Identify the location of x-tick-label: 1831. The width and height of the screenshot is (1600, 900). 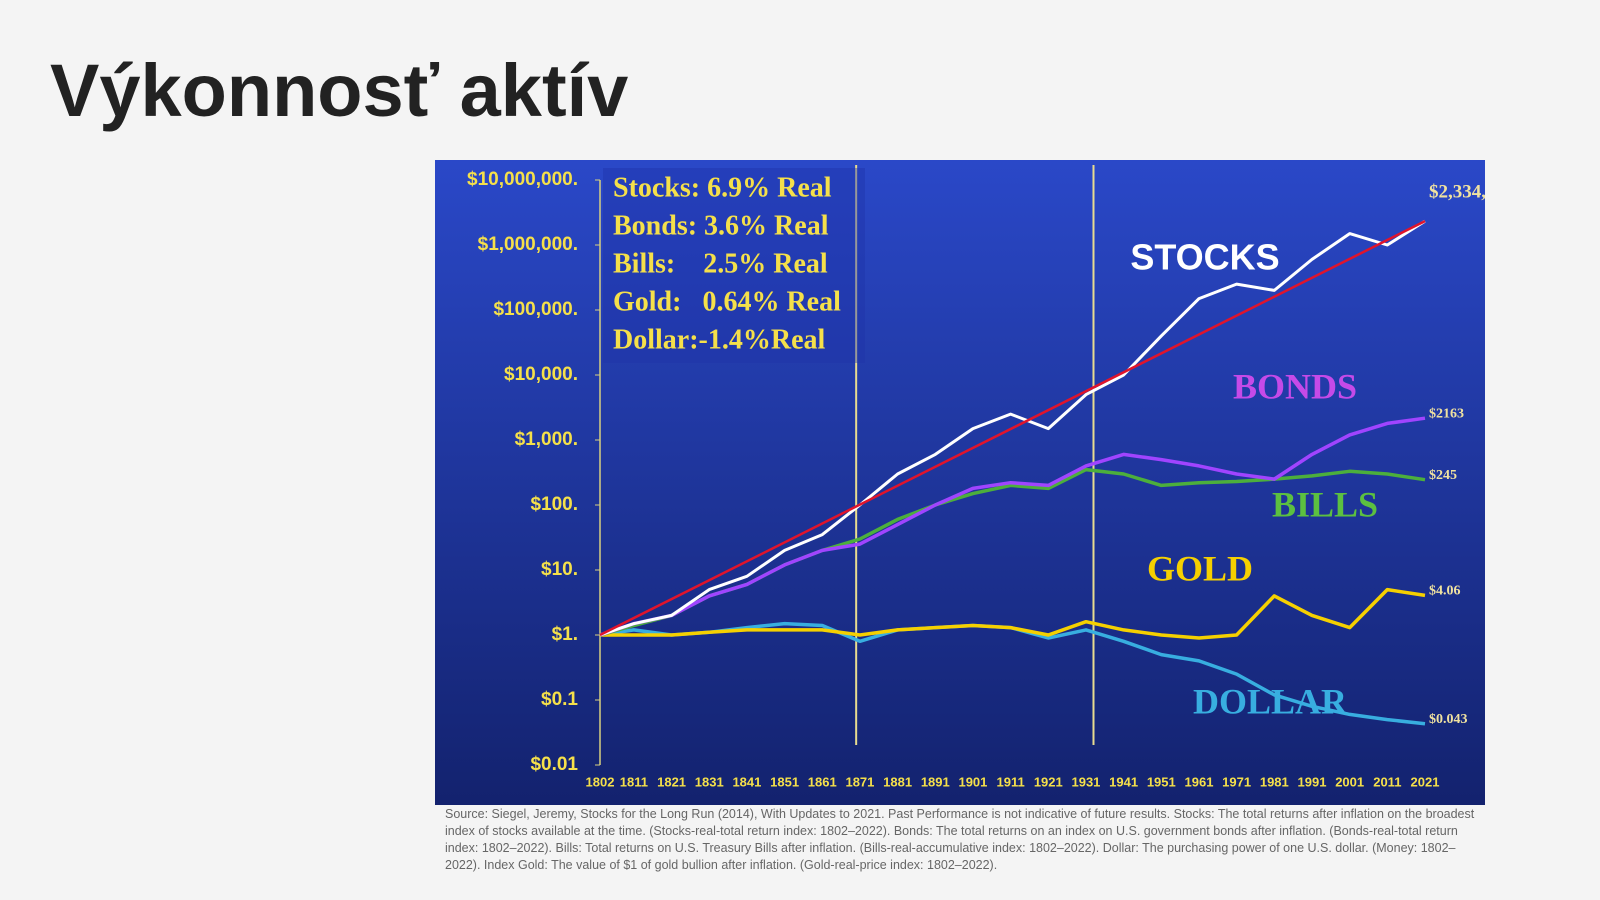
(709, 781).